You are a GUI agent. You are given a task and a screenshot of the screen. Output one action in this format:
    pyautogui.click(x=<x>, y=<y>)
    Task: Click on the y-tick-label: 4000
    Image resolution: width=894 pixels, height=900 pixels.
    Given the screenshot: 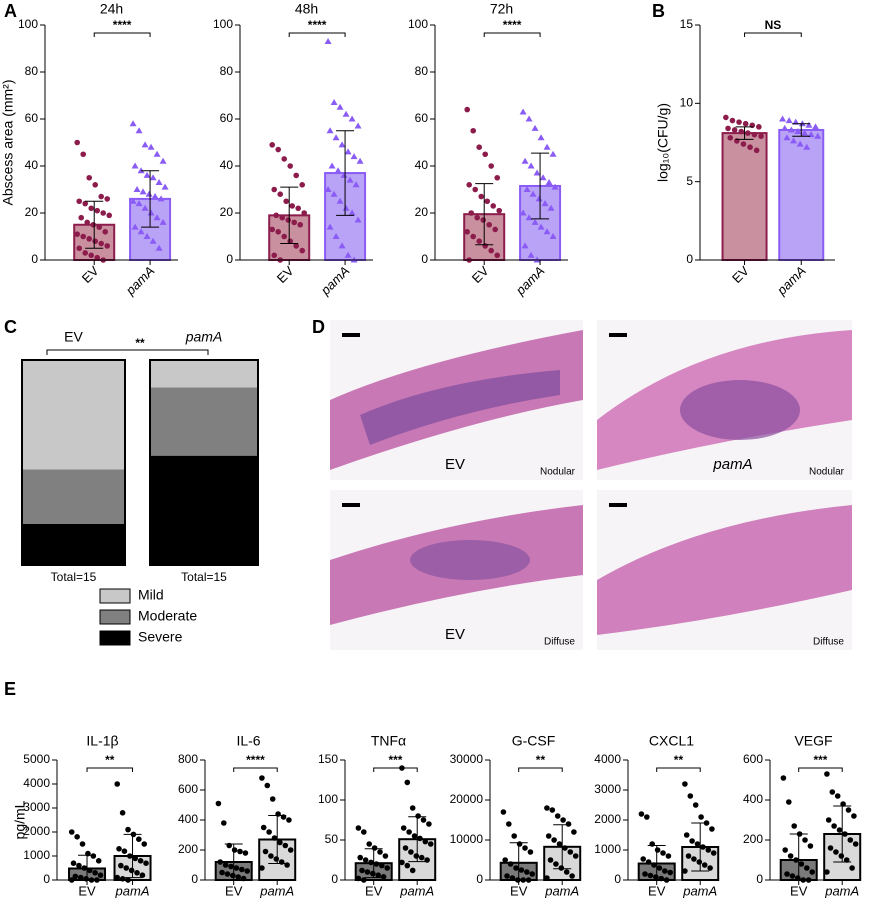 What is the action you would take?
    pyautogui.click(x=36, y=783)
    